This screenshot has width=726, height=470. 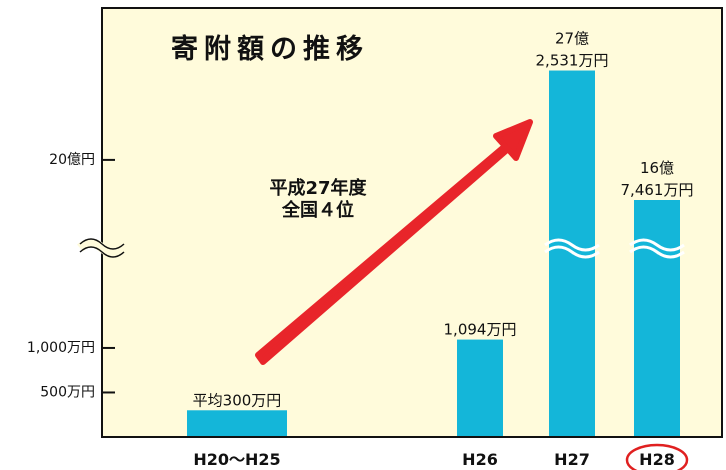 I want to click on annotation: 平成27年度全国４位, so click(x=318, y=199).